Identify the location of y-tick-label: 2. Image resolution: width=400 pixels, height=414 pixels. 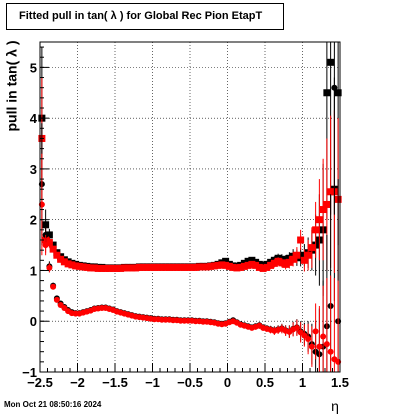
(33, 220).